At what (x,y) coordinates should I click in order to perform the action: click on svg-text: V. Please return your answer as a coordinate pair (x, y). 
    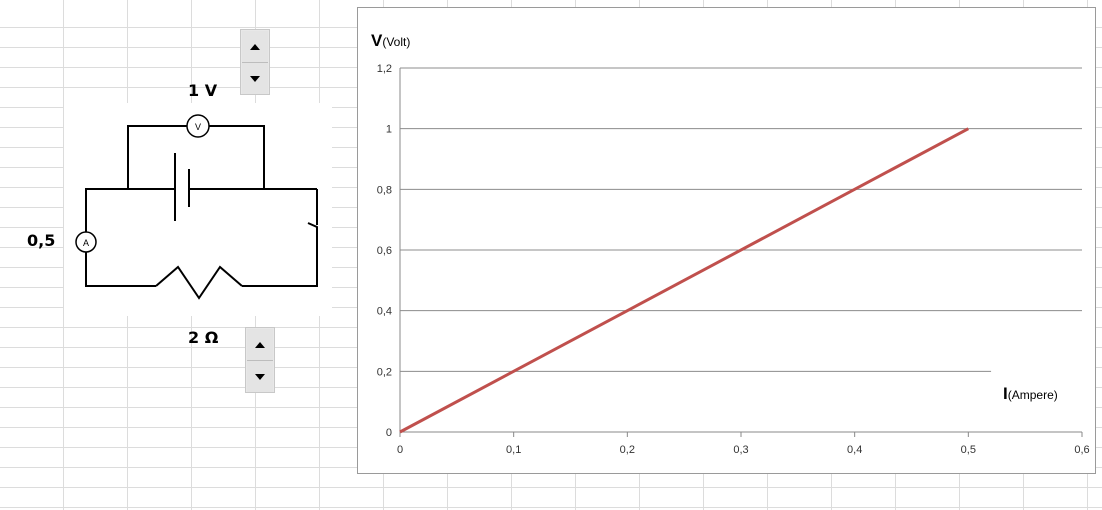
    Looking at the image, I should click on (198, 127).